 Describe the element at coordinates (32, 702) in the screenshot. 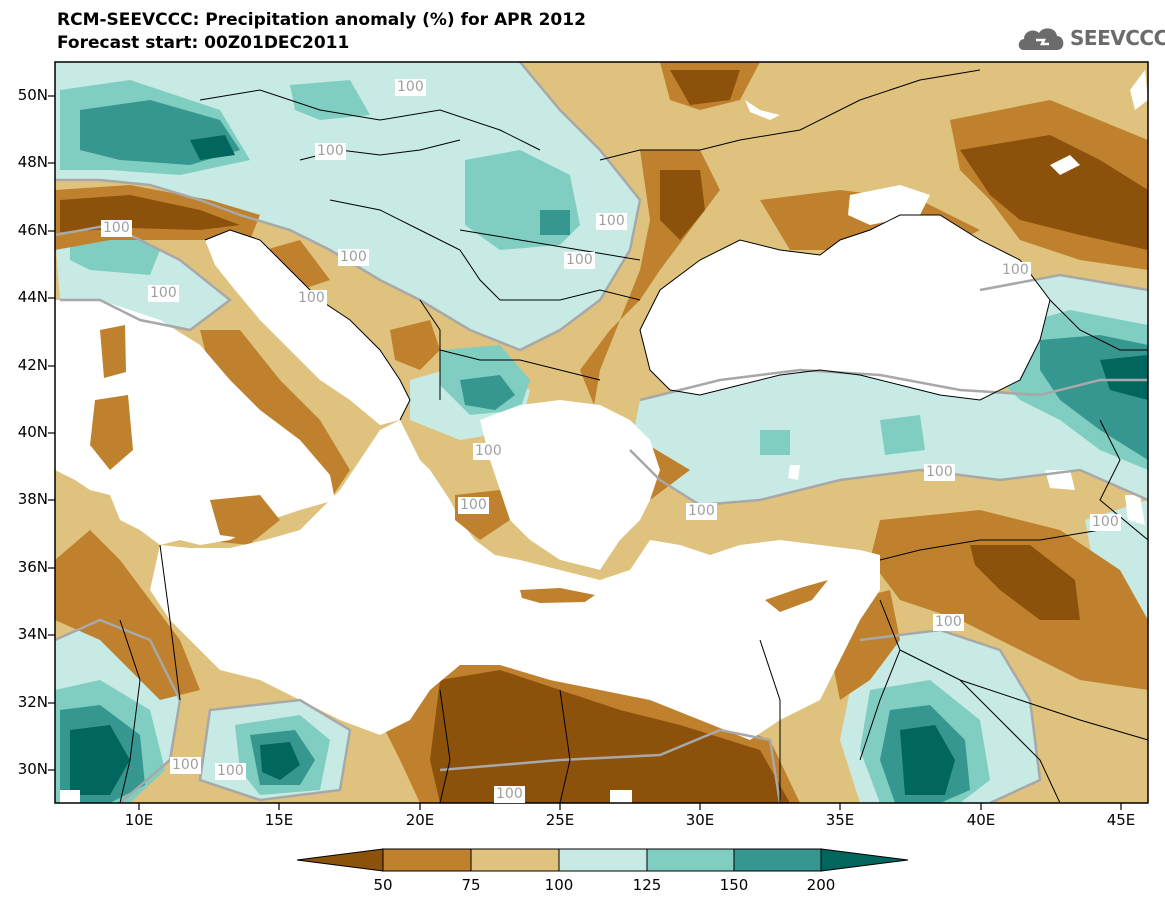

I see `lat-label-32n: 32N` at that location.